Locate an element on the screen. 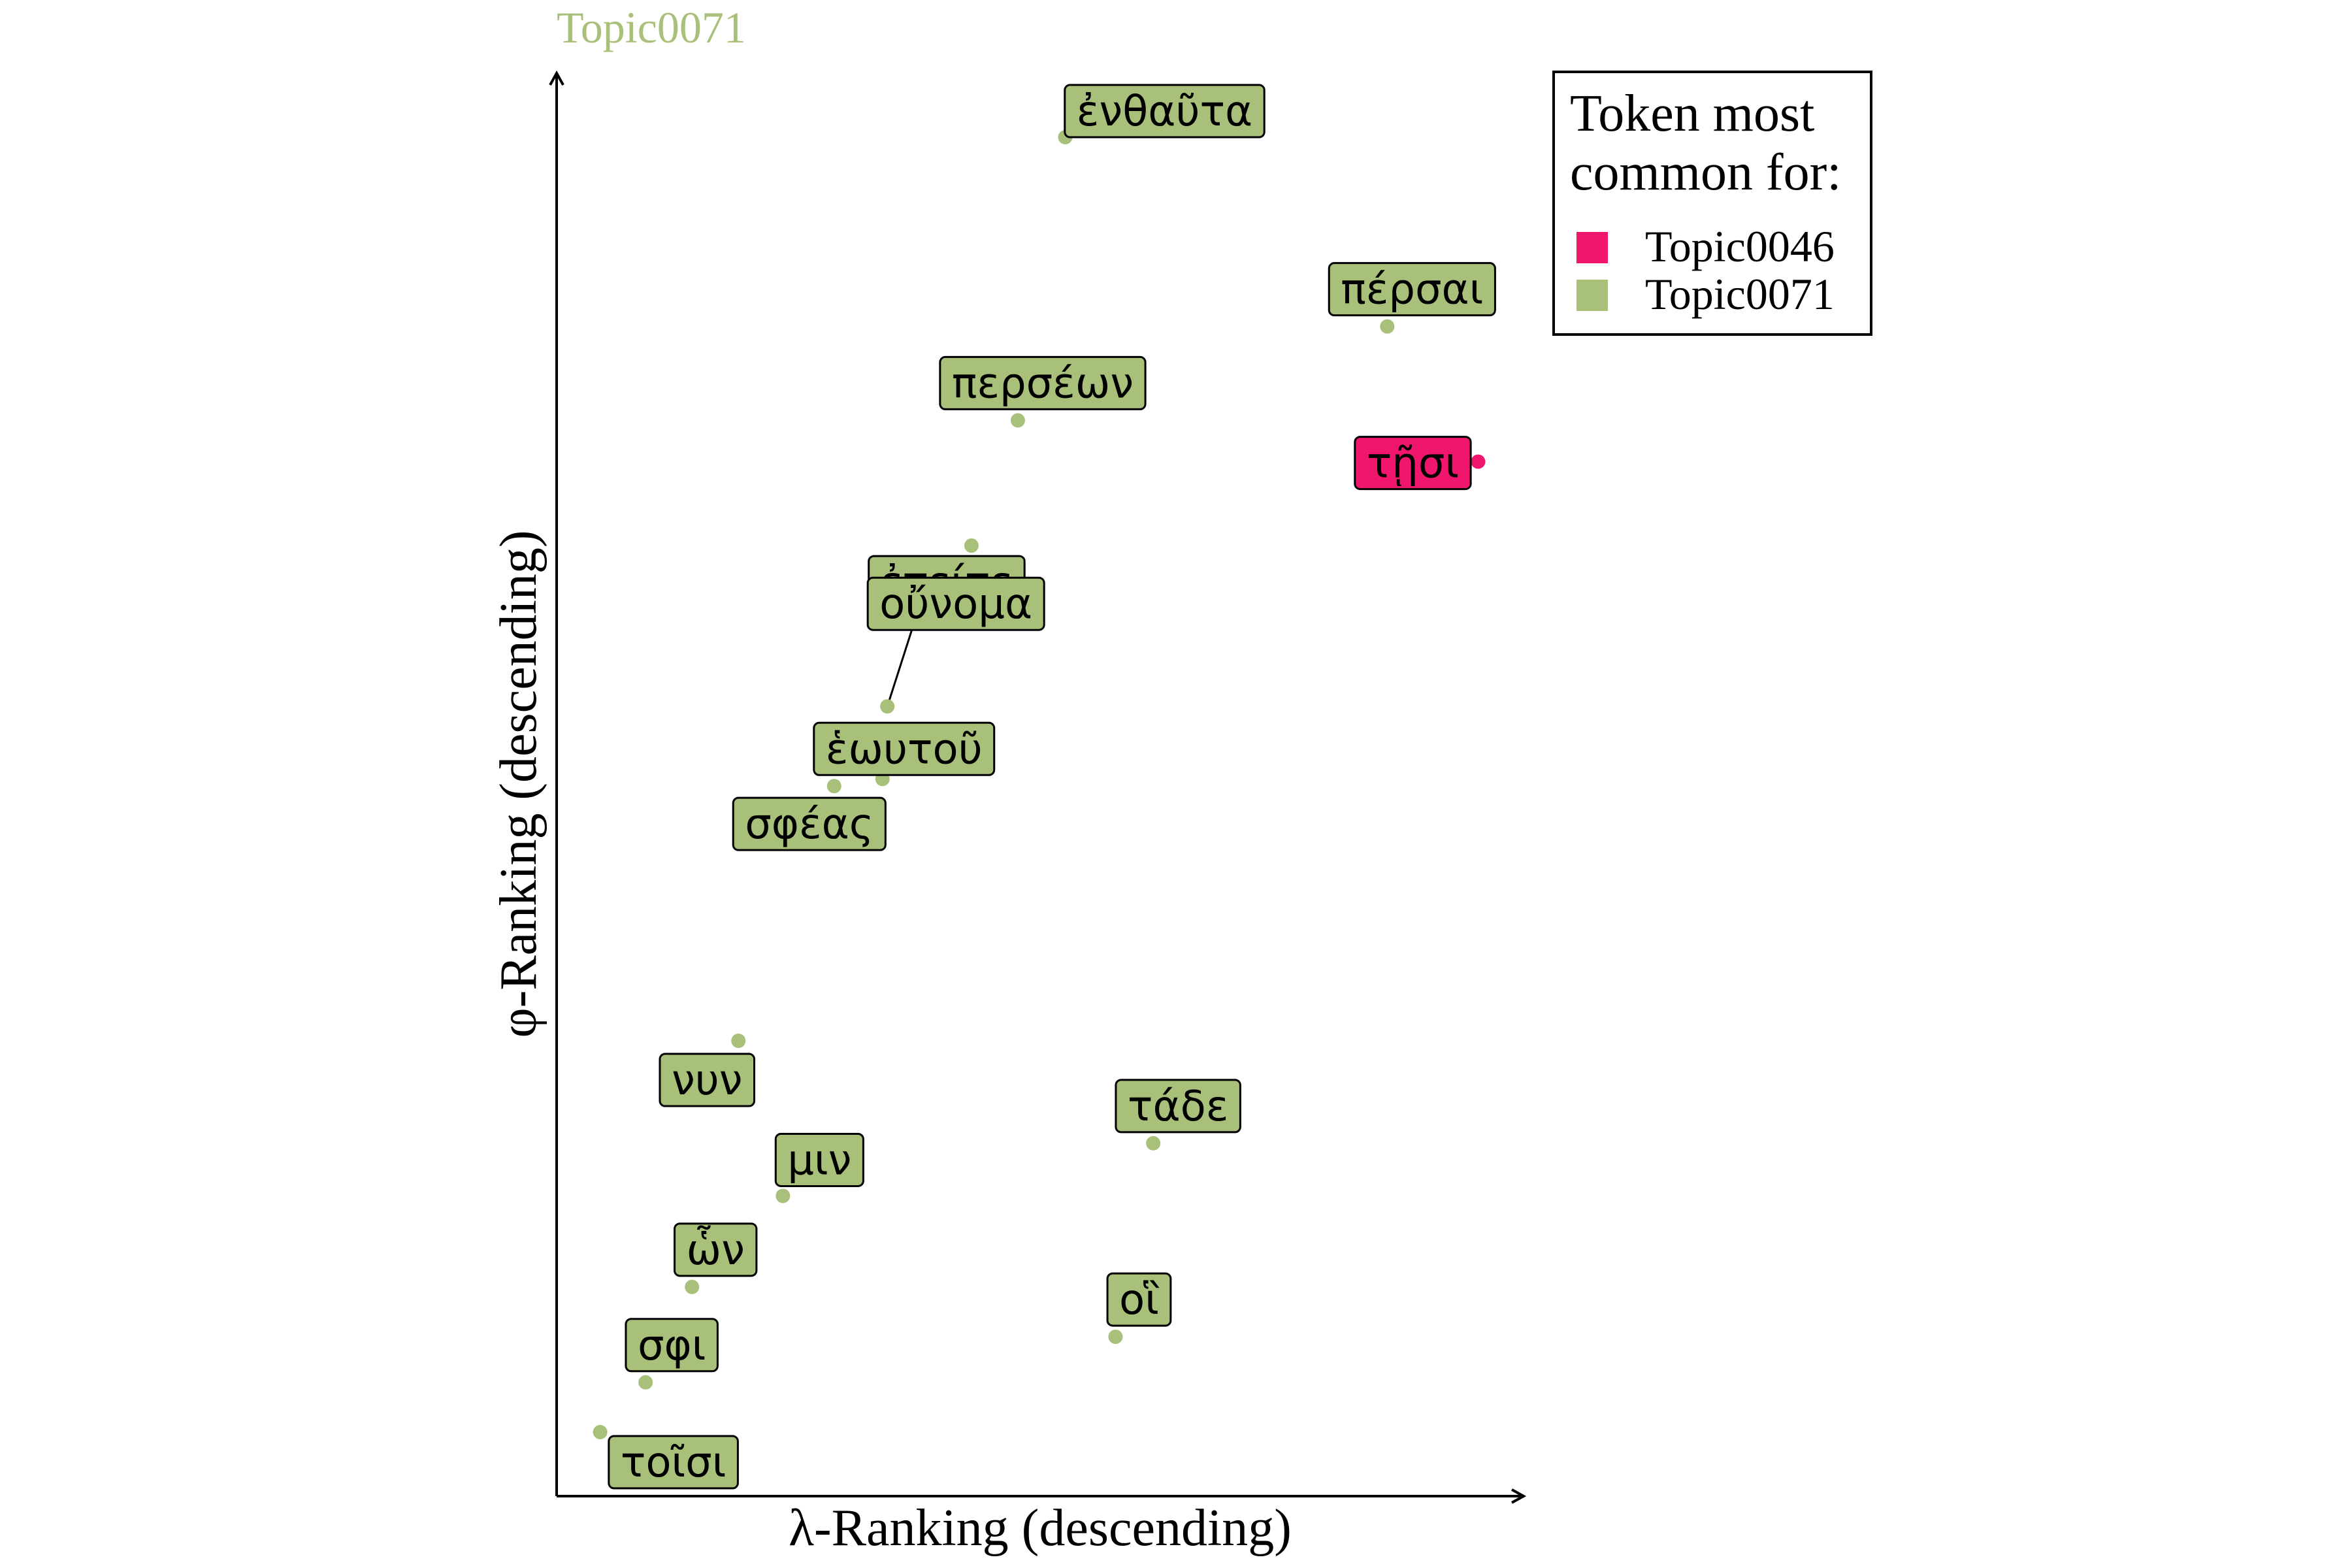  token-label-text: νυν is located at coordinates (707, 1080).